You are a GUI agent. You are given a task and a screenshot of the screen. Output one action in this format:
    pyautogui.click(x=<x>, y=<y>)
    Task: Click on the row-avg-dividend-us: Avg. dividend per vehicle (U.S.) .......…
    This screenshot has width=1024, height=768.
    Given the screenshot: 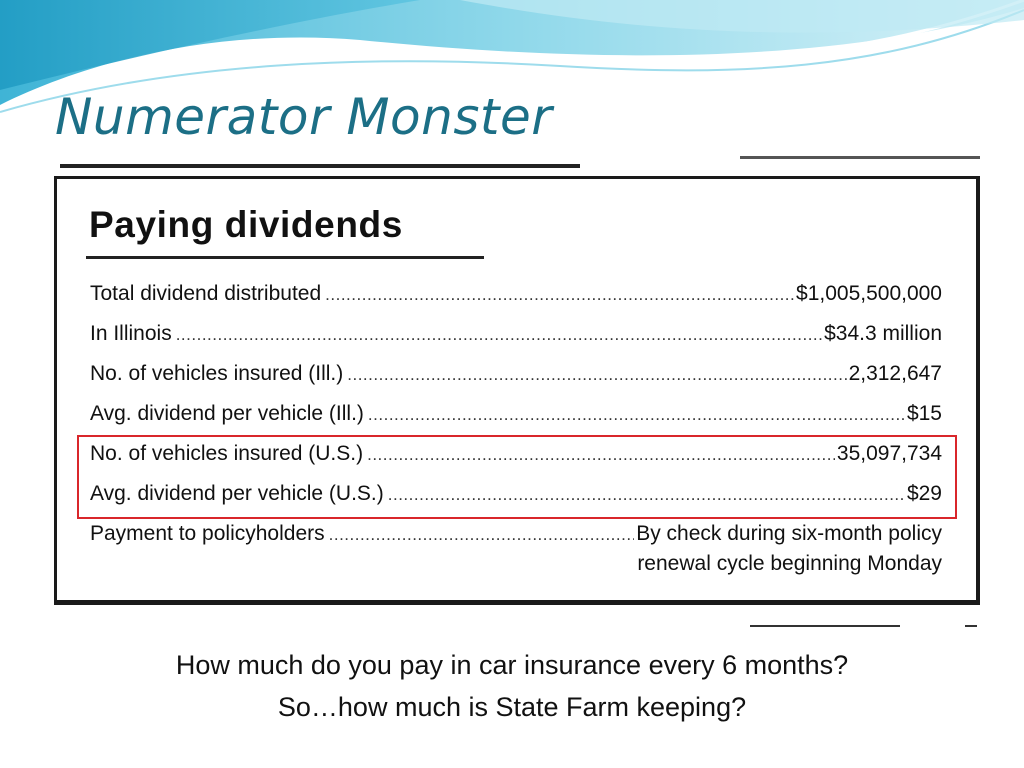 What is the action you would take?
    pyautogui.click(x=516, y=502)
    